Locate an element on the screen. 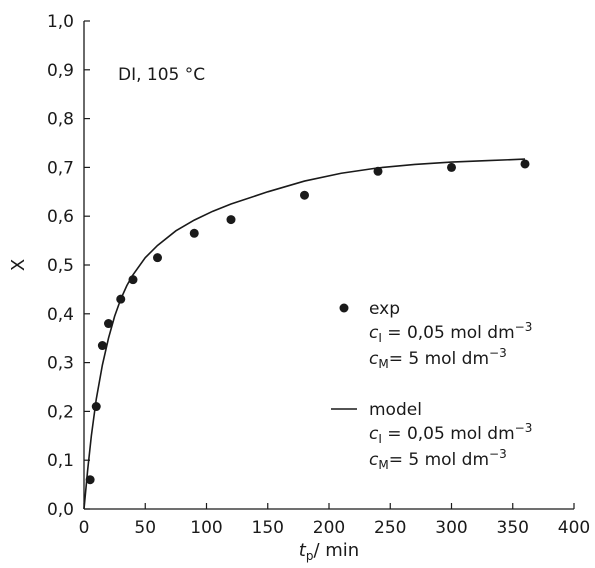 The image size is (595, 568). legend-entry-exp: exp cI = 0,05 mol dm−3 cM= 5 mol dm−3 is located at coordinates (435, 335).